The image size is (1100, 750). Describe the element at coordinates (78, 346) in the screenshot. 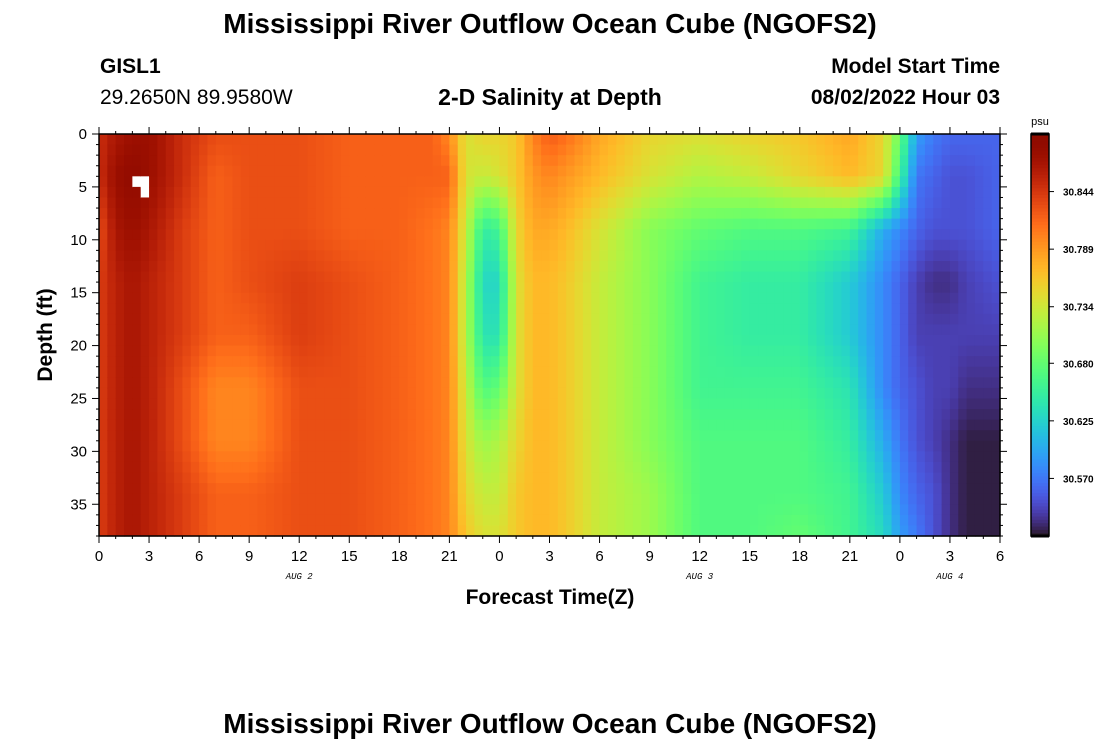

I see `y-tick-label: 20` at that location.